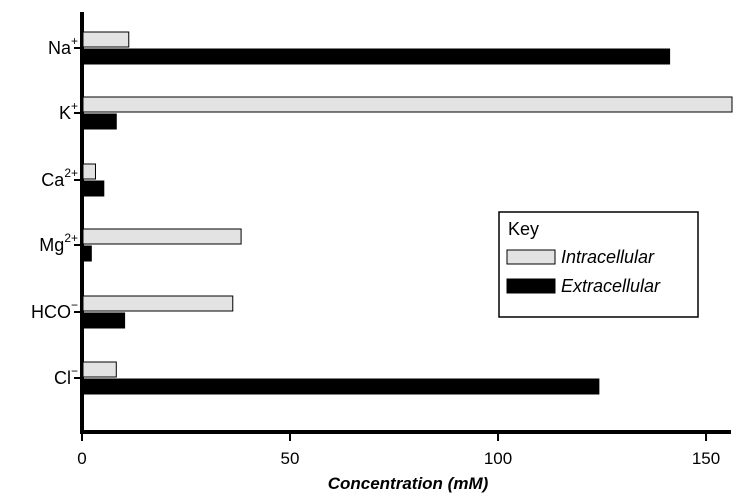  I want to click on bar-extracellular-cl, so click(341, 386).